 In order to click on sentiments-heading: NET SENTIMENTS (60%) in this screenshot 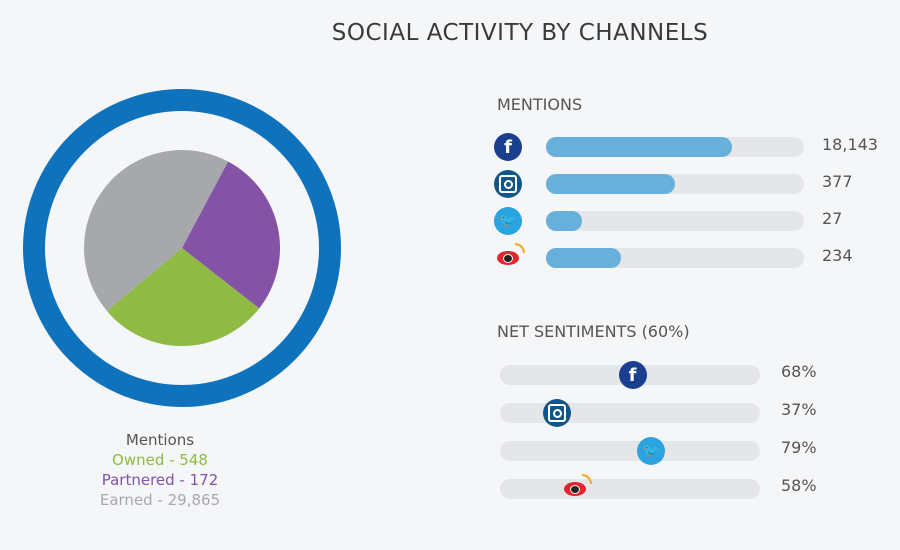, I will do `click(593, 331)`.